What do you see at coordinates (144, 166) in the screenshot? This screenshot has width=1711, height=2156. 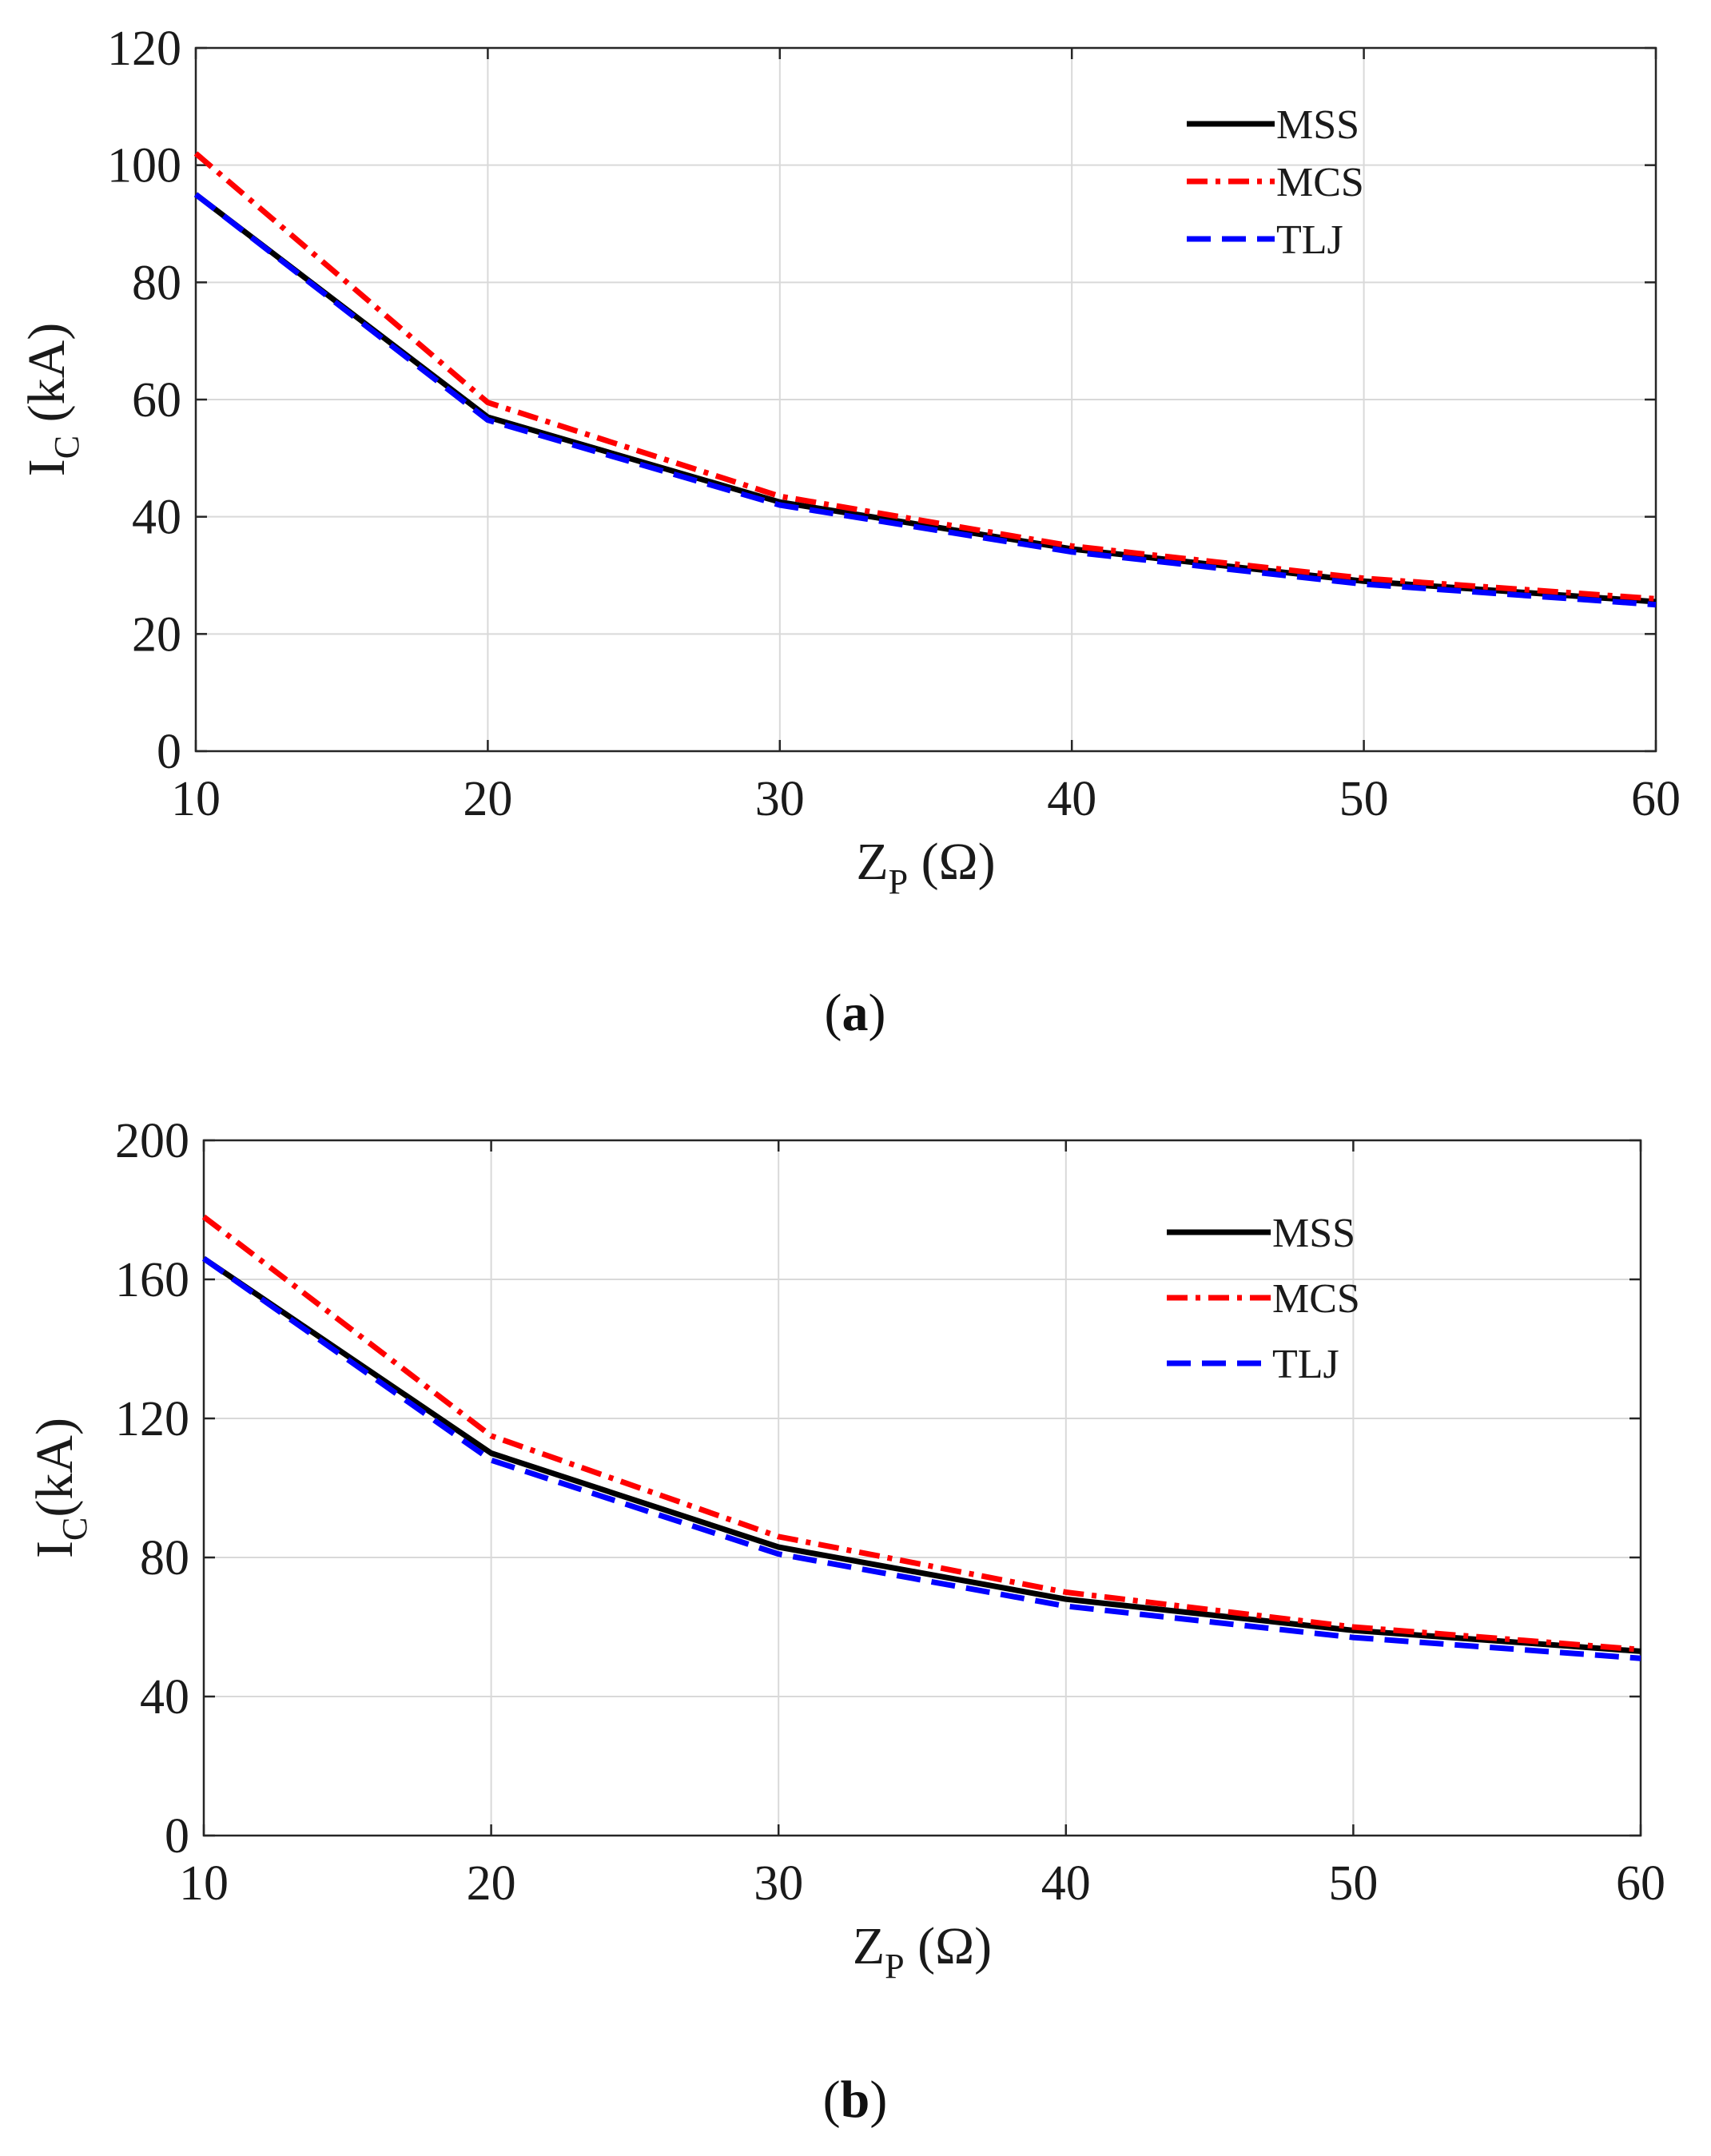 I see `y-tick-label: 100` at bounding box center [144, 166].